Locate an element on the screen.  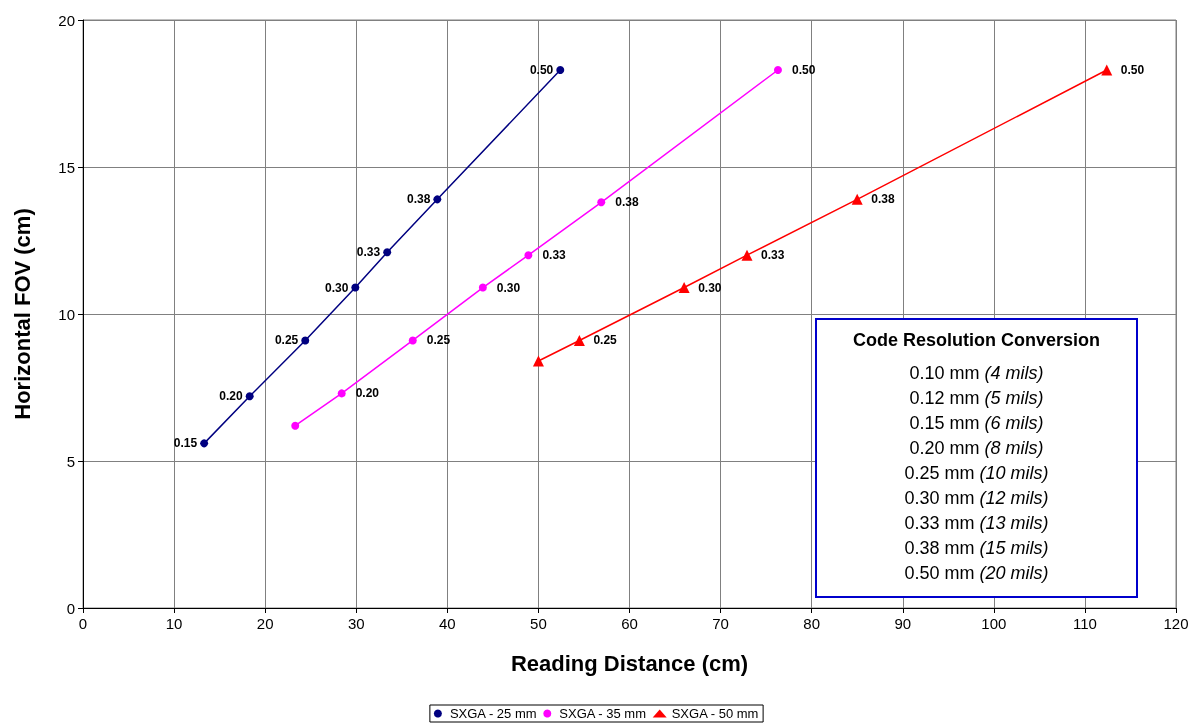
annotation: 0.15 is located at coordinates (185, 443).